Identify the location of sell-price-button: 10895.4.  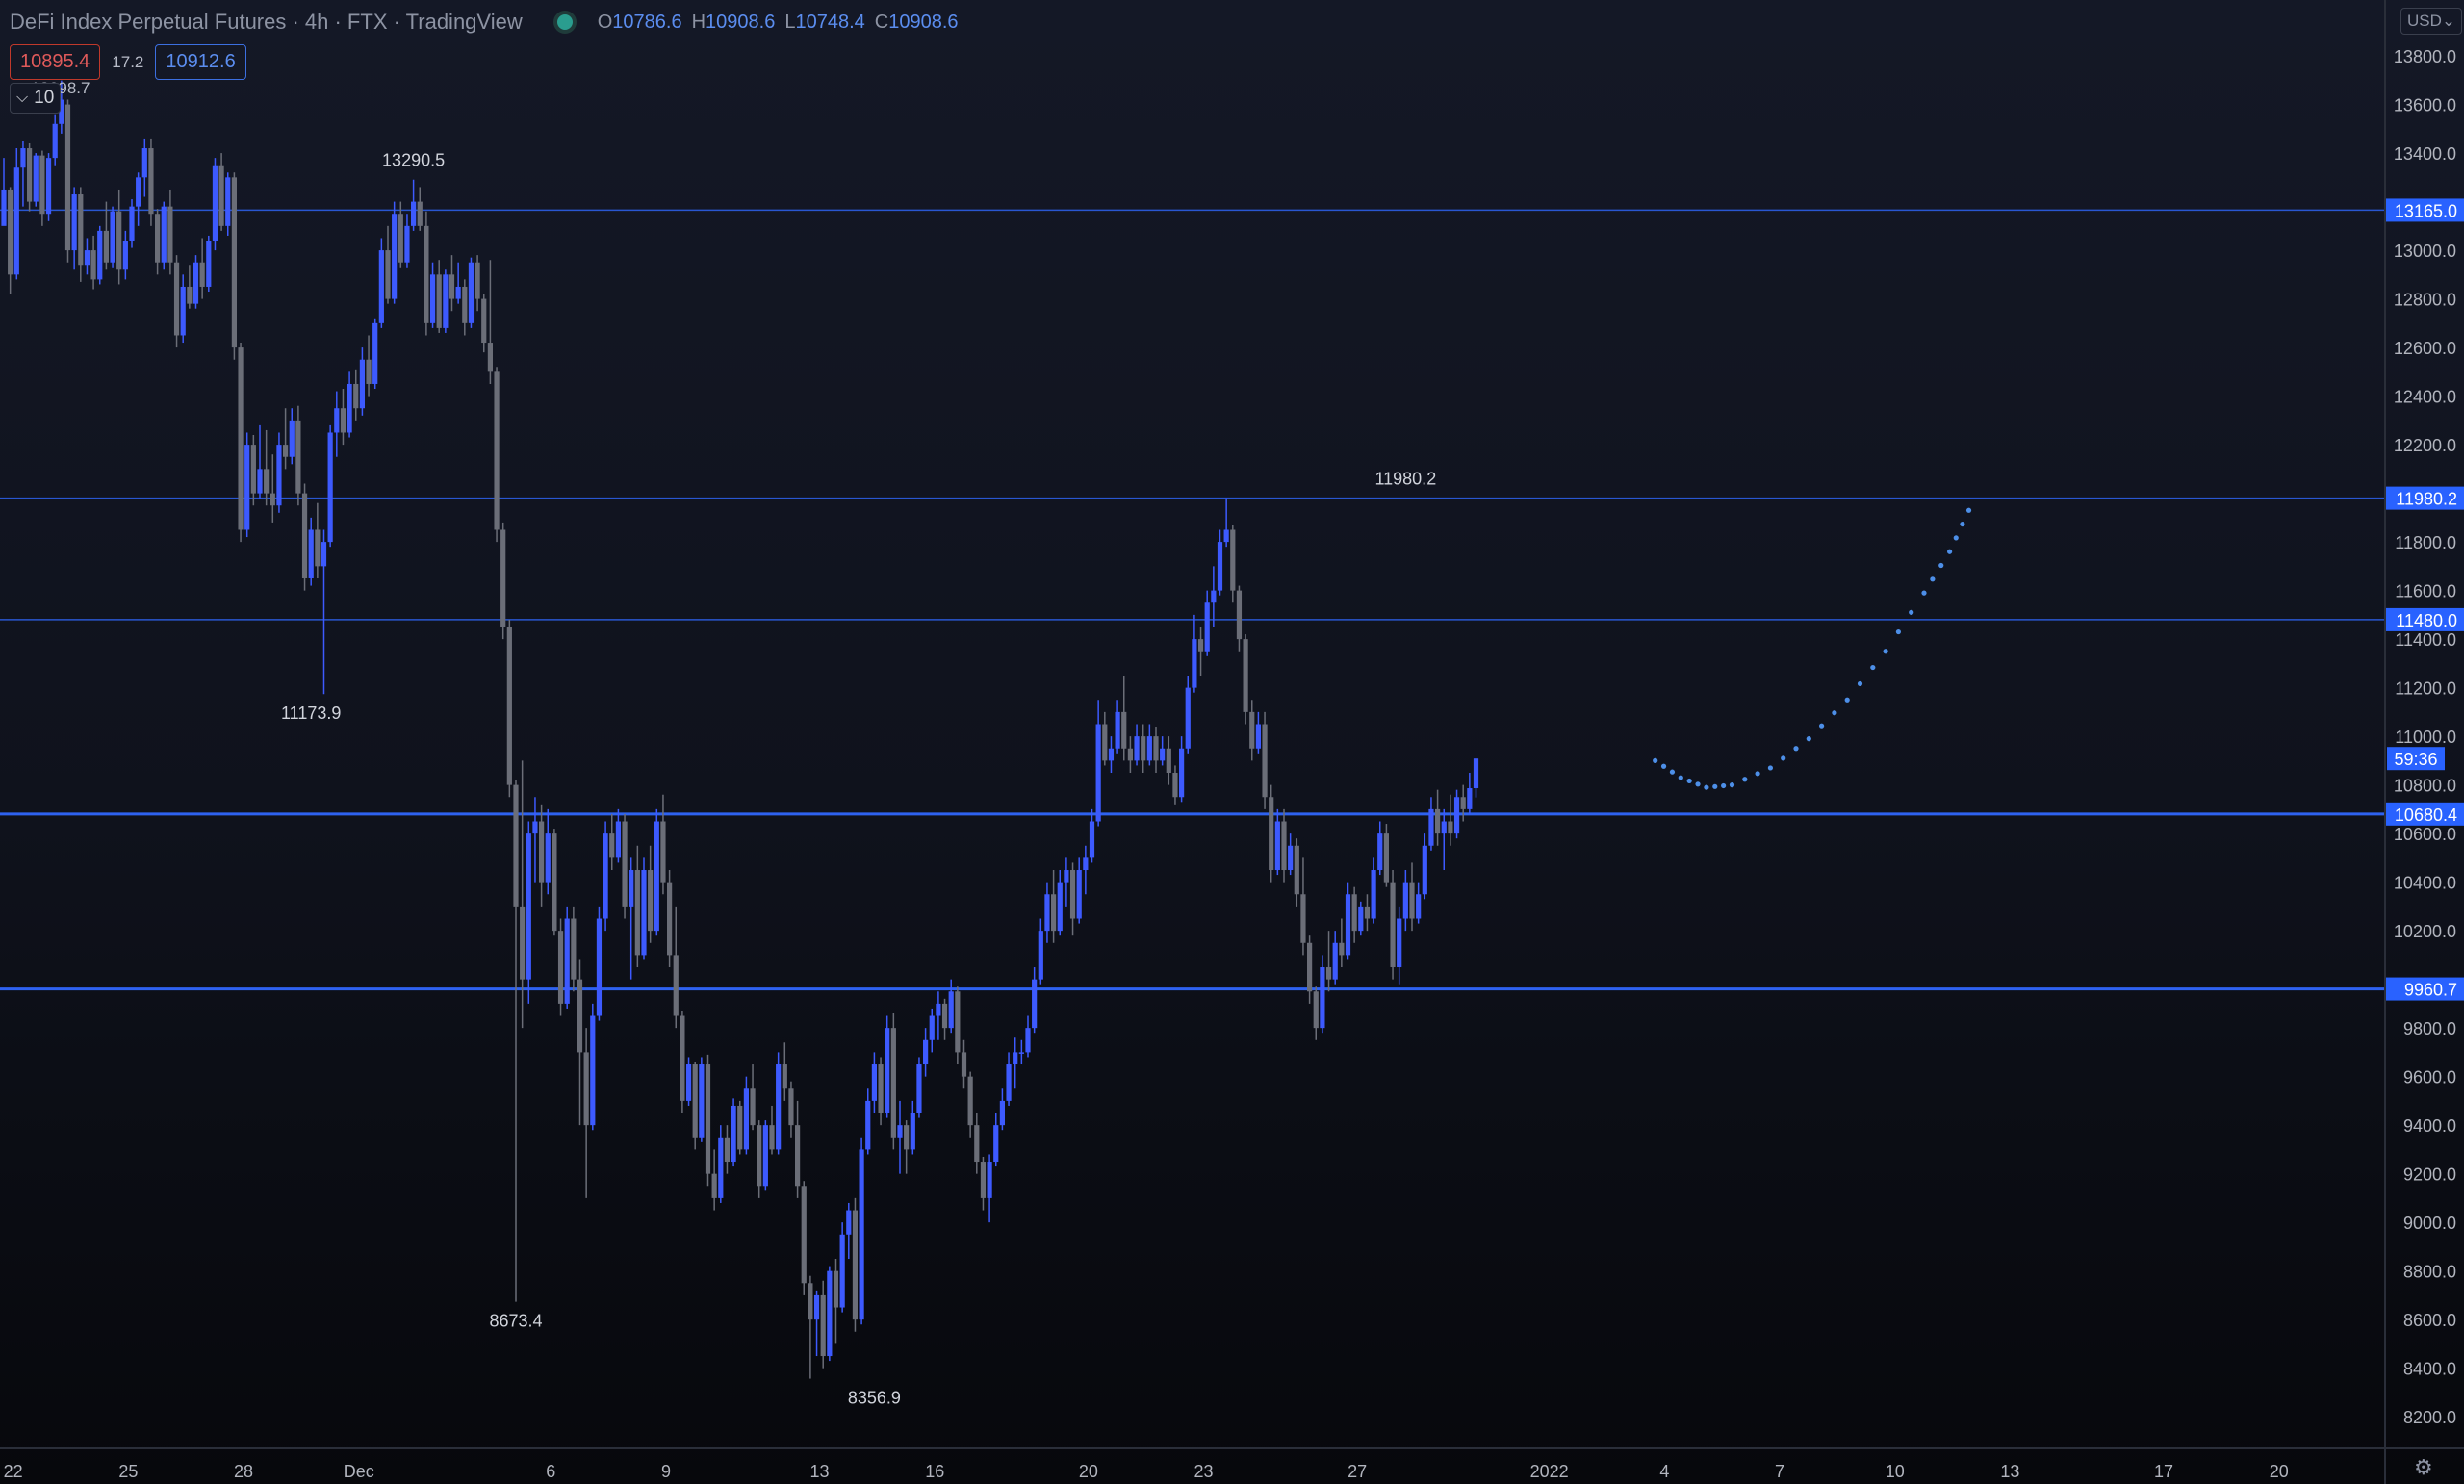
(55, 62).